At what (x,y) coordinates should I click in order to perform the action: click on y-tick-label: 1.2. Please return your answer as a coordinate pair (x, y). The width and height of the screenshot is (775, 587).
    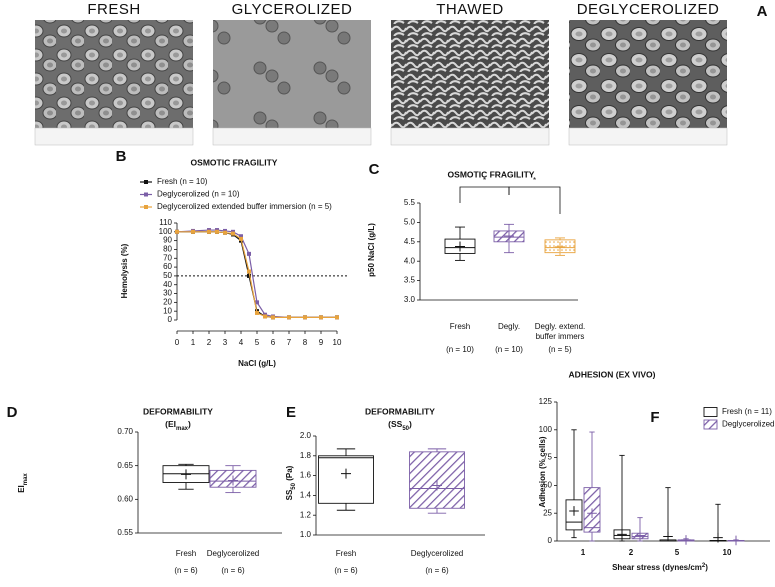
    Looking at the image, I should click on (306, 514).